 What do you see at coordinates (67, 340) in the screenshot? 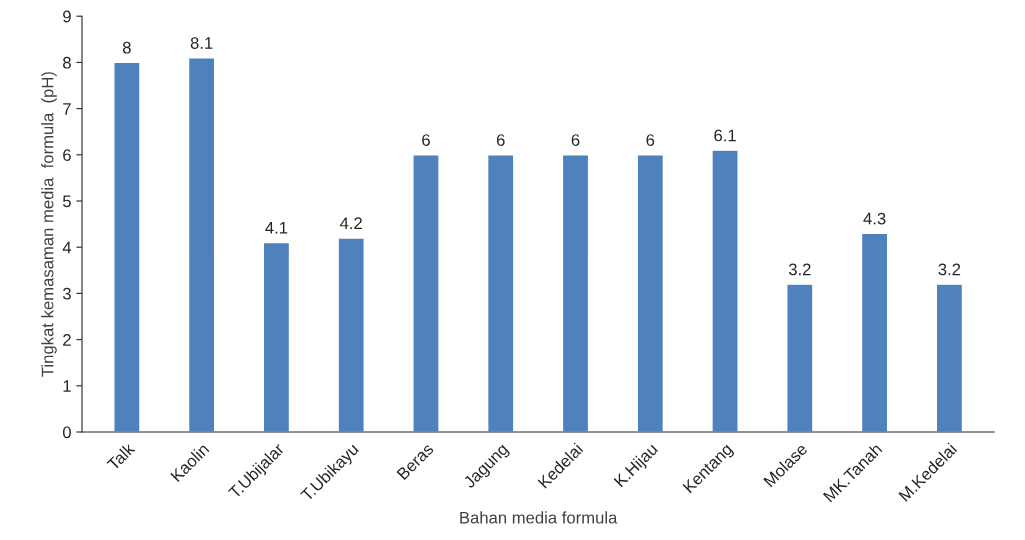
I see `y-tick-label: 2` at bounding box center [67, 340].